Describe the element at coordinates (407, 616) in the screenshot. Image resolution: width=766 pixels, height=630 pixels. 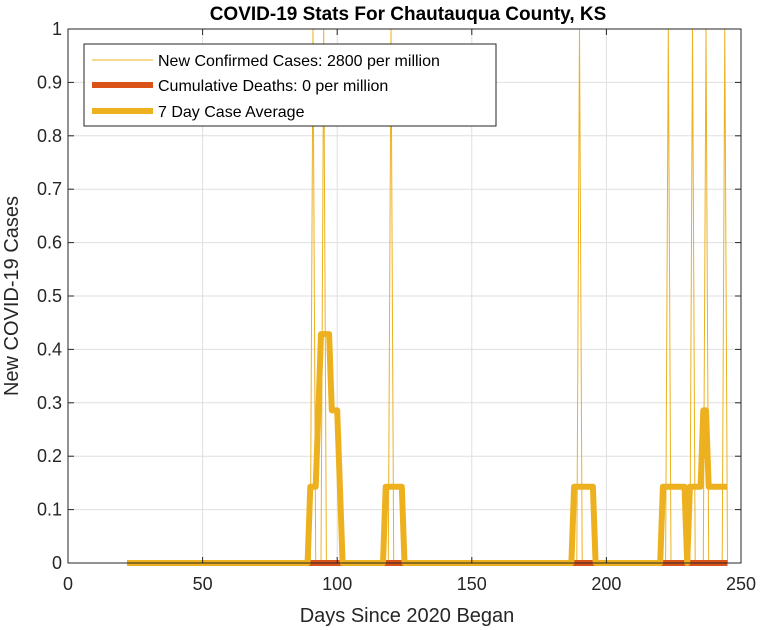
I see `x-axis-label: Days Since 2020 Began` at that location.